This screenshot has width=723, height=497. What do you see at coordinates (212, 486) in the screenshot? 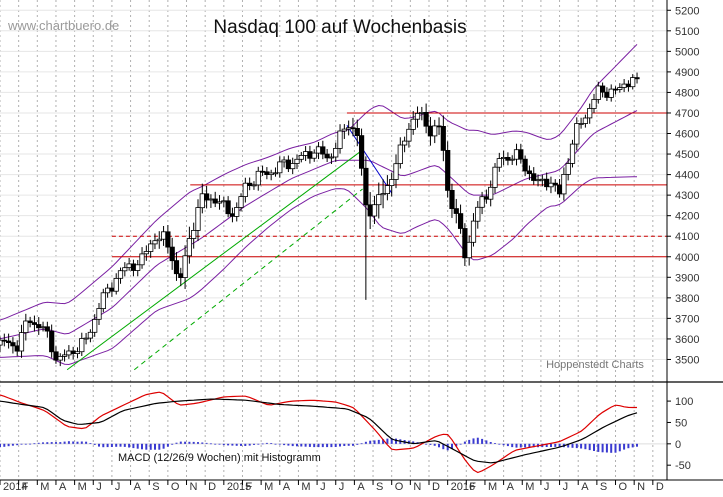
I see `month-tick-label: D` at bounding box center [212, 486].